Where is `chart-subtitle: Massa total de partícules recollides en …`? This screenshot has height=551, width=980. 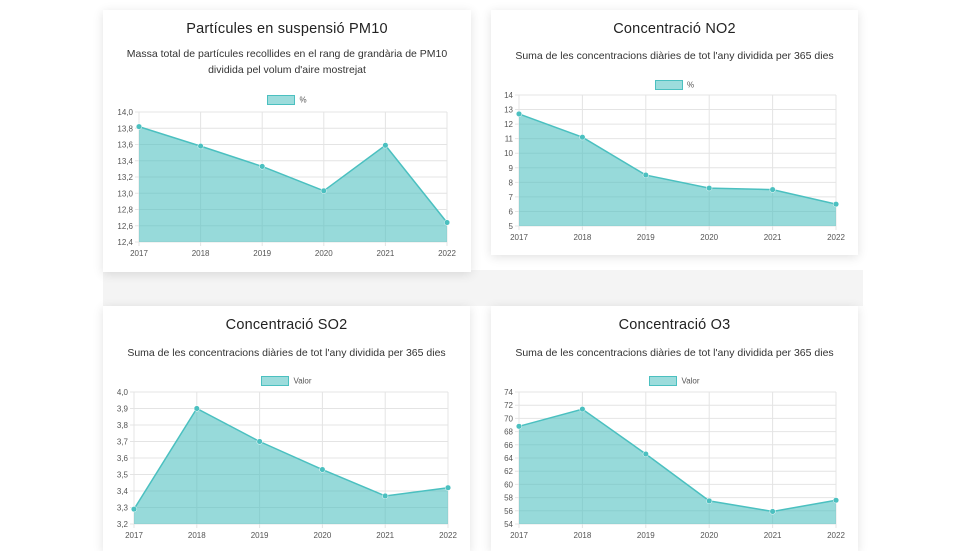 chart-subtitle: Massa total de partícules recollides en … is located at coordinates (287, 62).